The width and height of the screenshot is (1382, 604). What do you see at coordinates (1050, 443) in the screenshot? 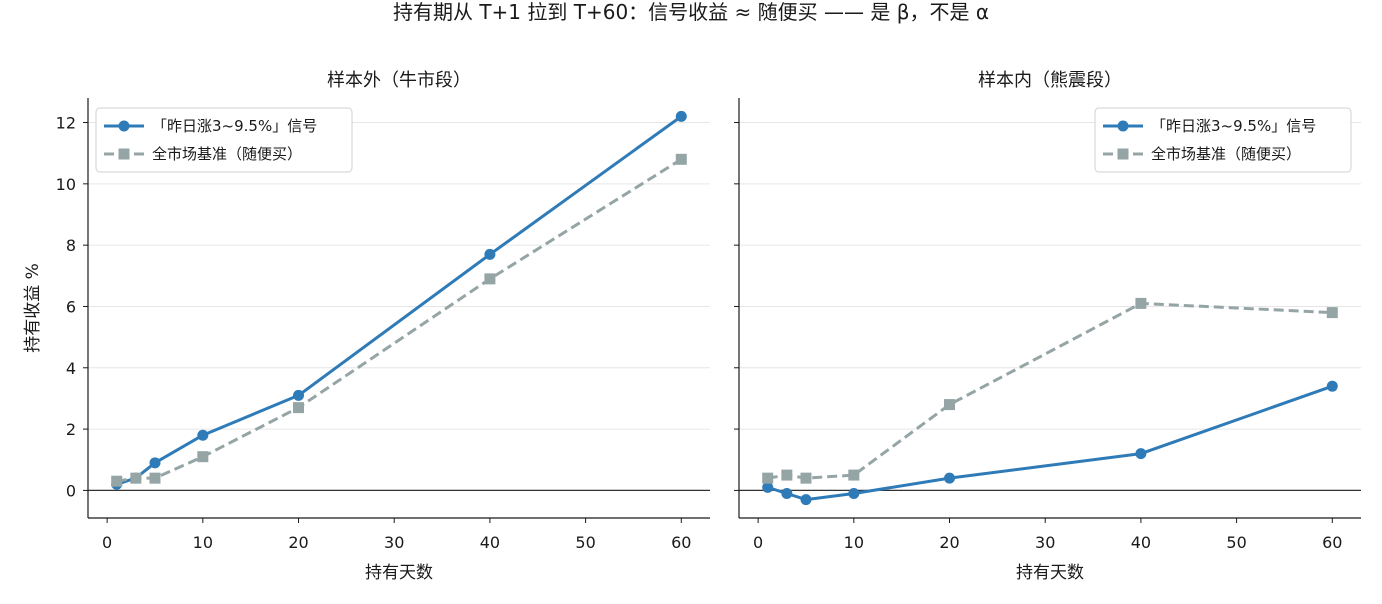
I see `series-line-signal` at bounding box center [1050, 443].